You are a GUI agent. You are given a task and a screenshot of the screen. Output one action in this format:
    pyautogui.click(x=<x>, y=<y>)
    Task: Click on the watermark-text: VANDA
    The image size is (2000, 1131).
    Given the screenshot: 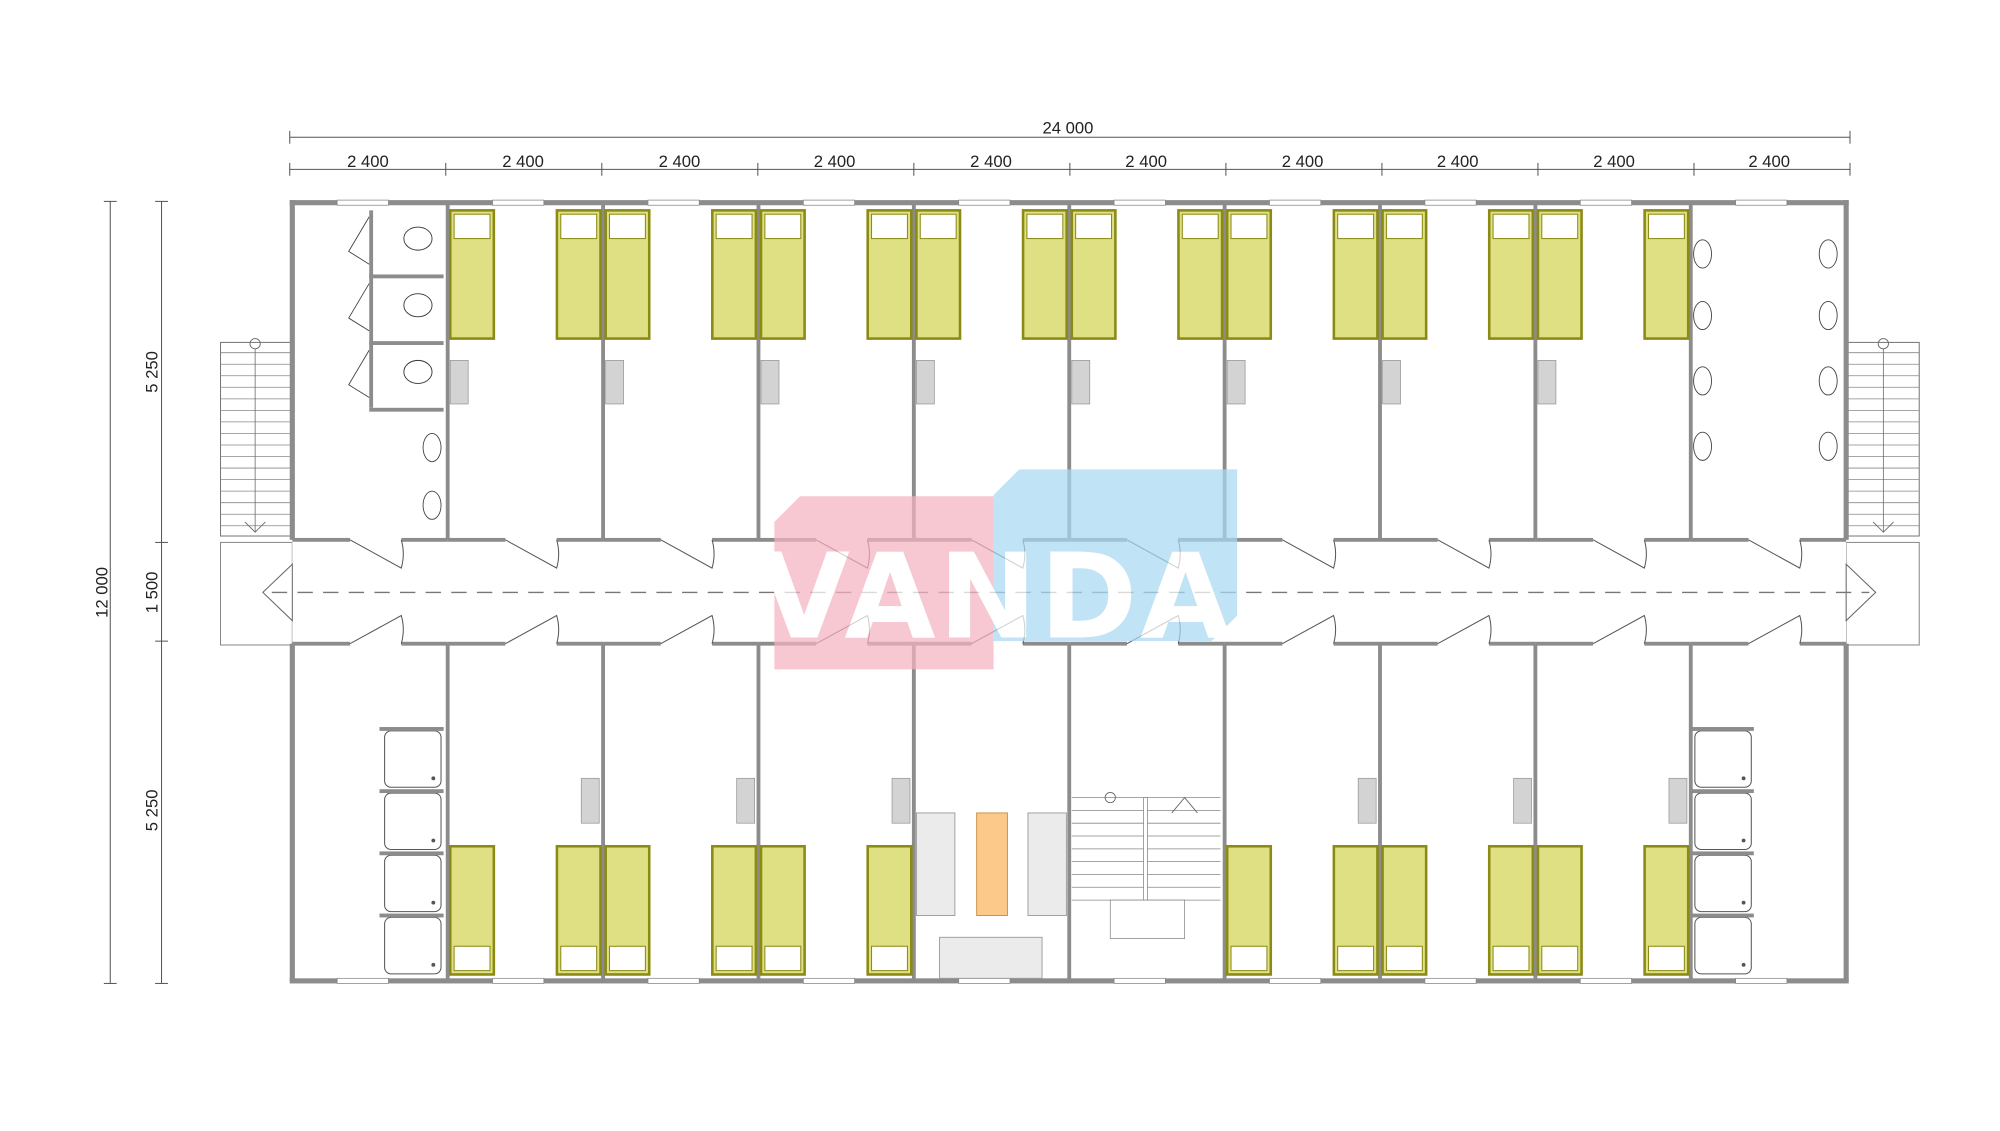 What is the action you would take?
    pyautogui.click(x=996, y=596)
    